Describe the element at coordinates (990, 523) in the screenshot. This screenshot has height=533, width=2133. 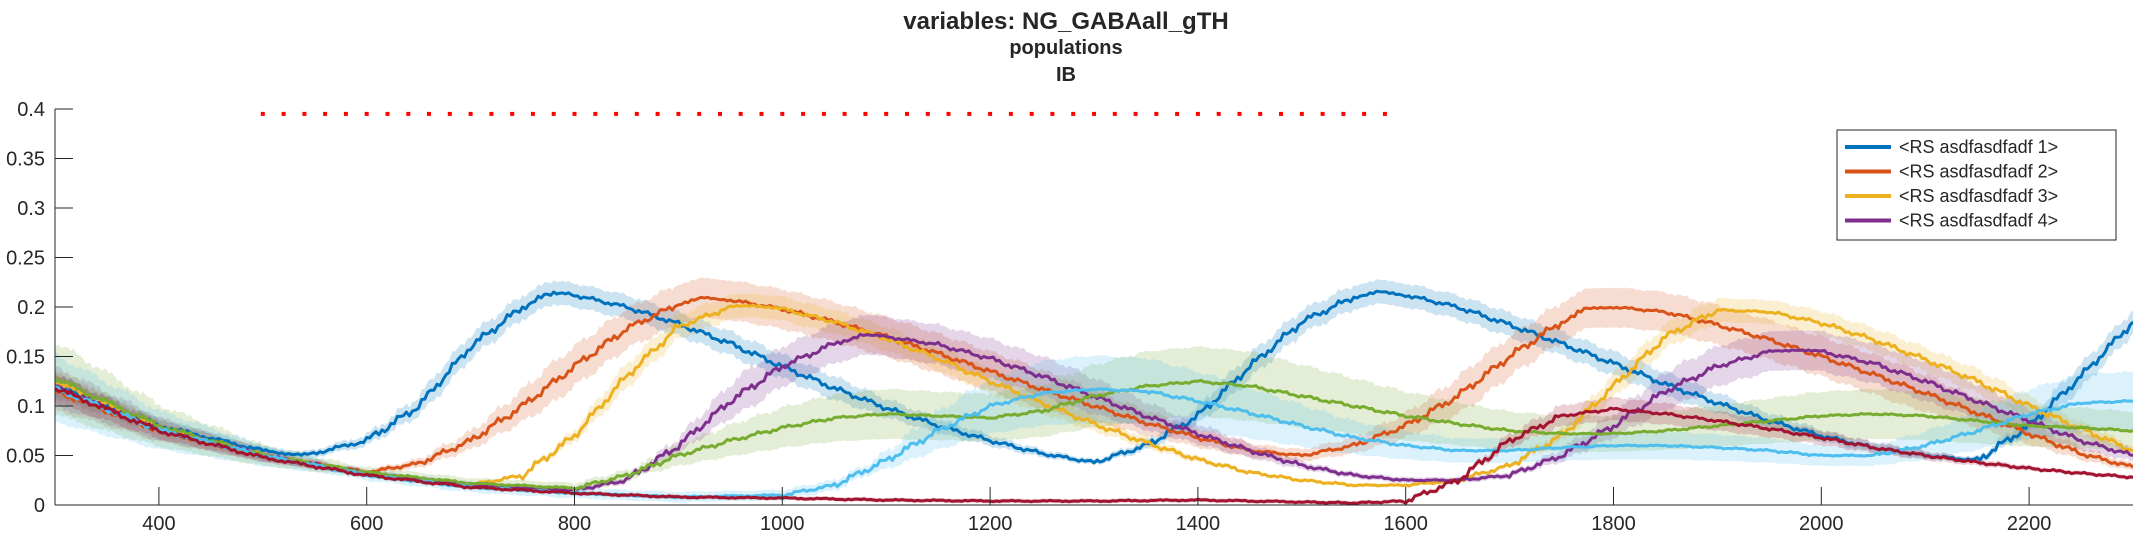
I see `x-tick-label: 1200` at that location.